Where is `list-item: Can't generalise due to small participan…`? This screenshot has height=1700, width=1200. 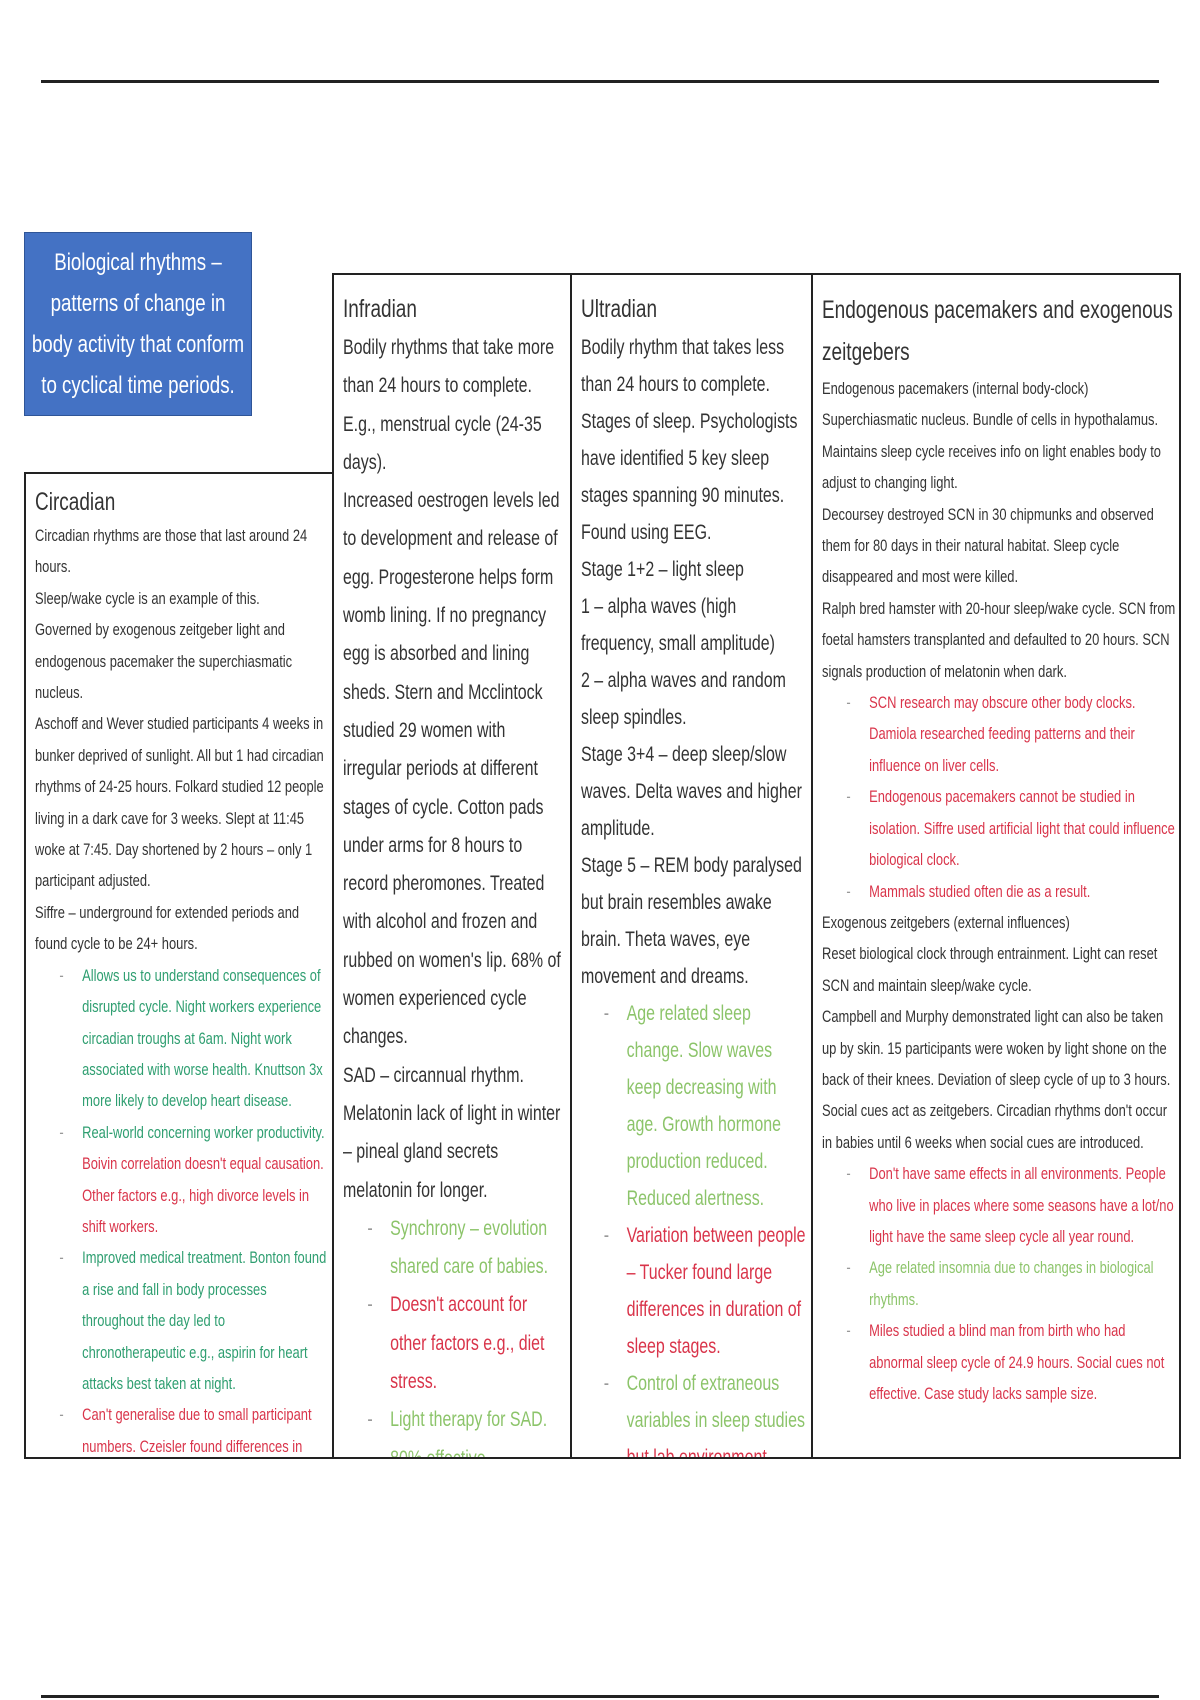
list-item: Can't generalise due to small participan… is located at coordinates (181, 1428).